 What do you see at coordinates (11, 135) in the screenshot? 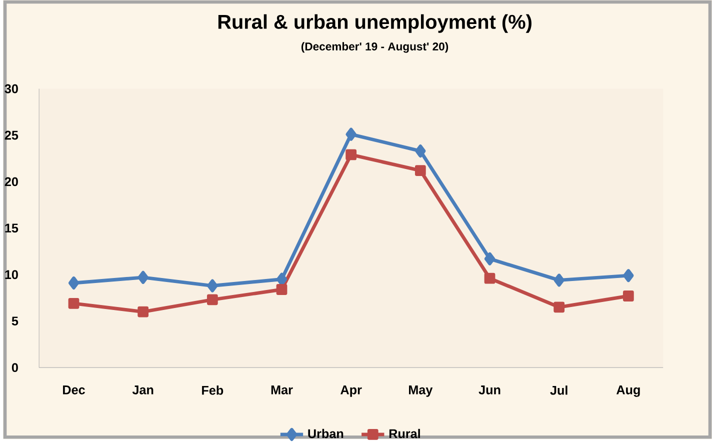
I see `y-tick-label: 25` at bounding box center [11, 135].